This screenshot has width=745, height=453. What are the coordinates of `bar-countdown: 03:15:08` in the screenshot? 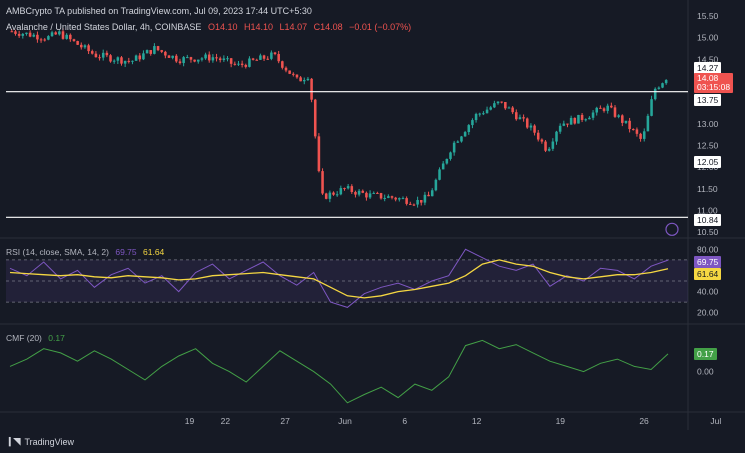 It's located at (714, 87).